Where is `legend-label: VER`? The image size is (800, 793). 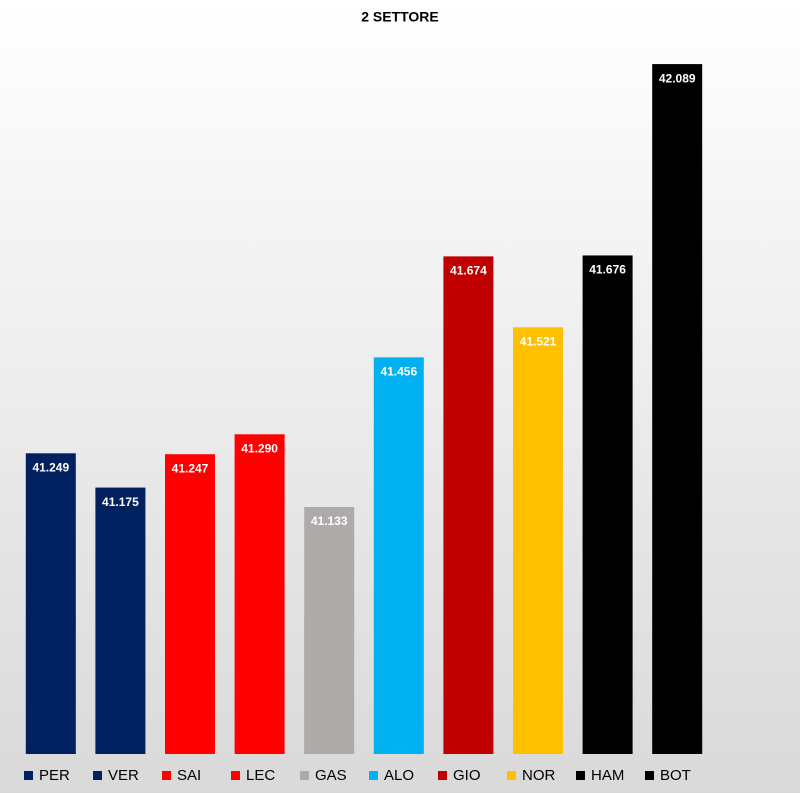
legend-label: VER is located at coordinates (123, 775).